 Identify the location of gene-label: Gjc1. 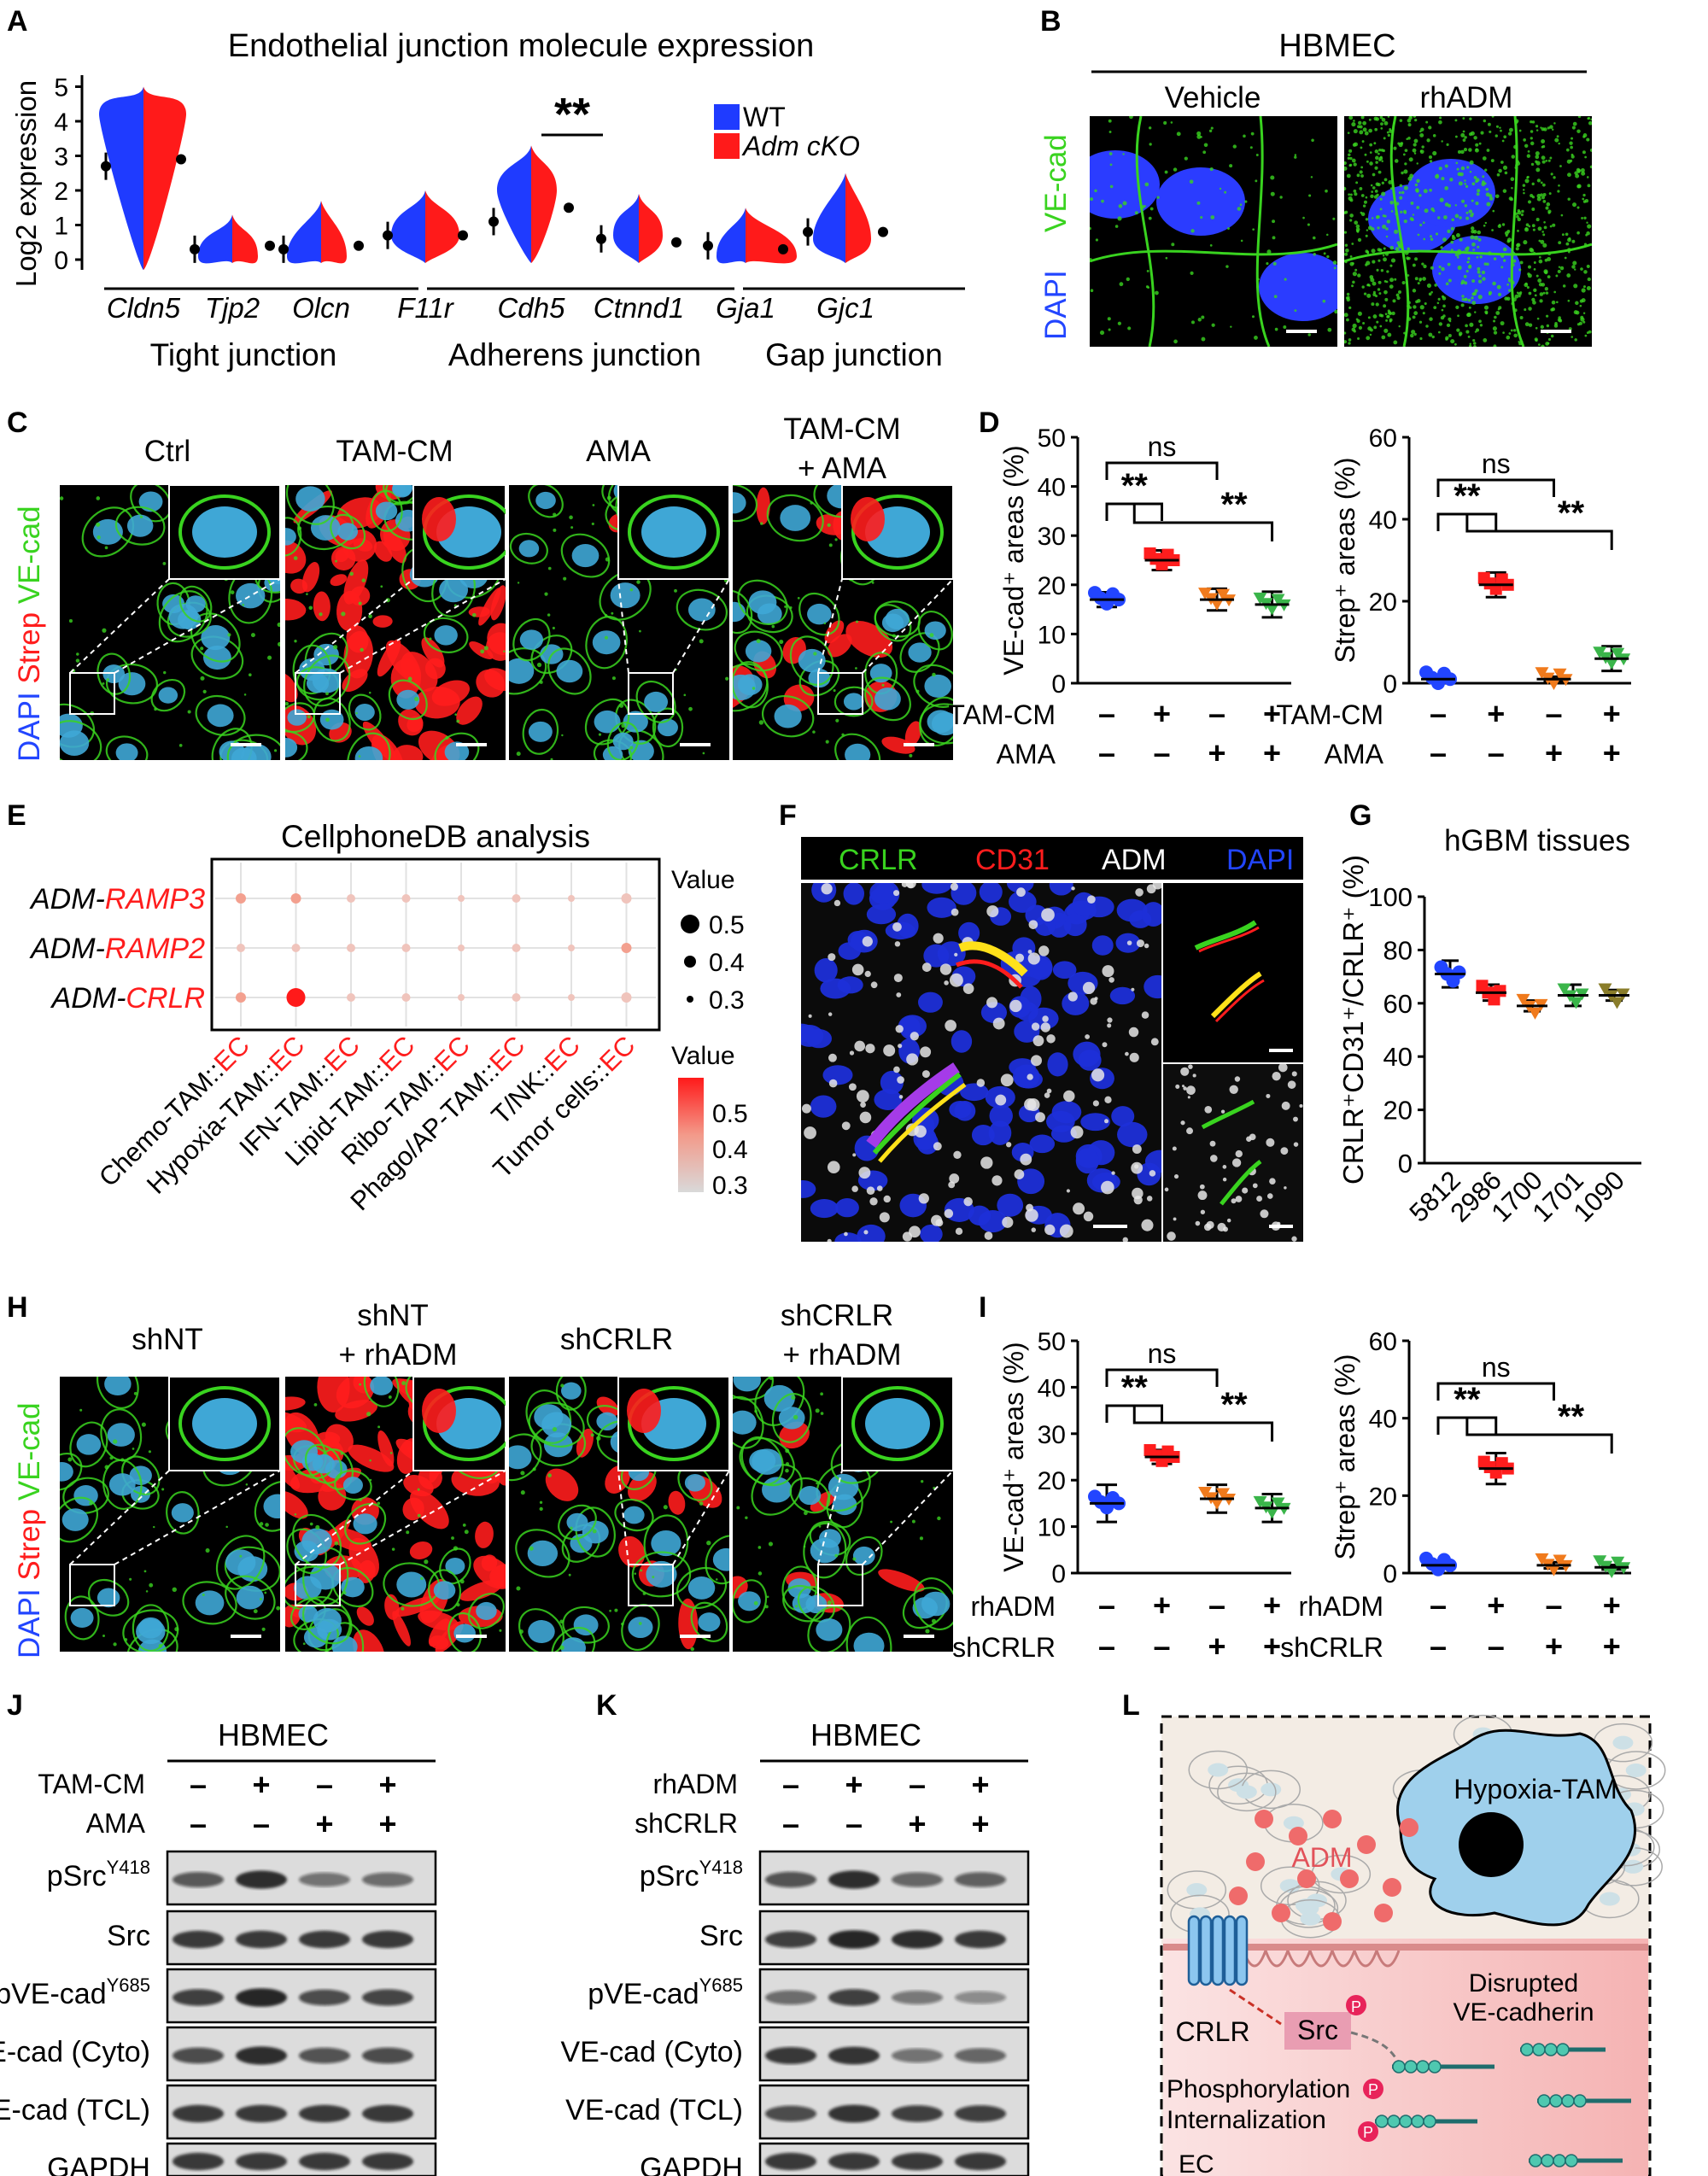
(845, 308).